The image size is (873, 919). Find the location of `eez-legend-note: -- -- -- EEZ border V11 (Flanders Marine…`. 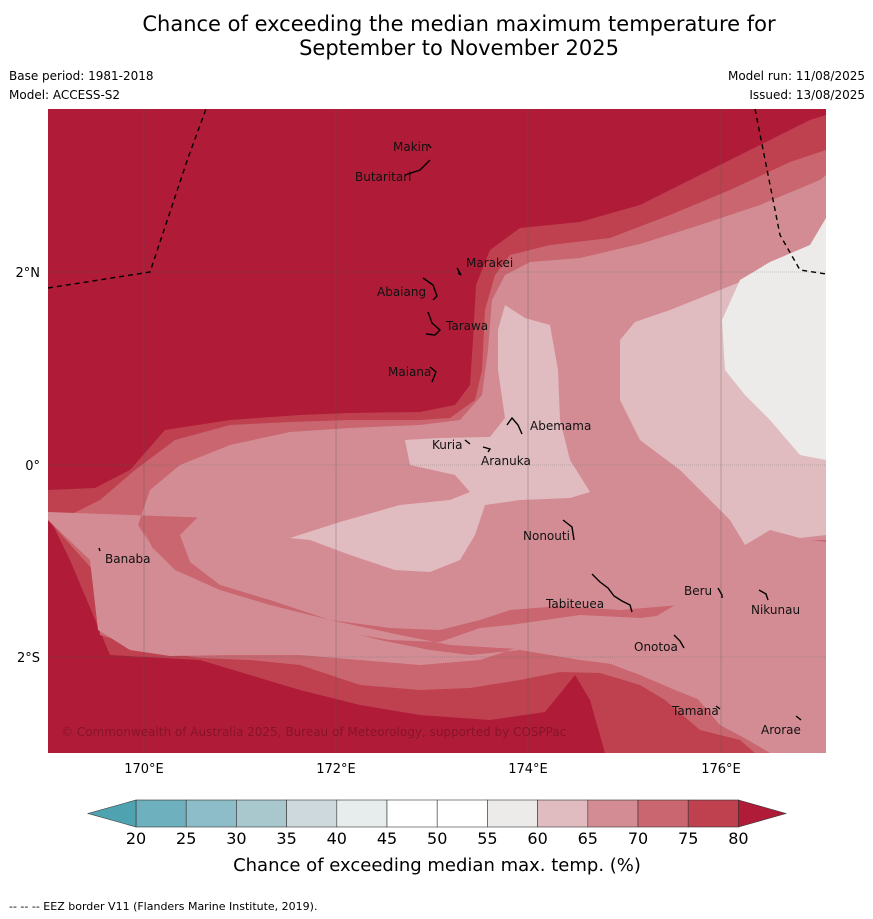

eez-legend-note: -- -- -- EEZ border V11 (Flanders Marine… is located at coordinates (163, 906).